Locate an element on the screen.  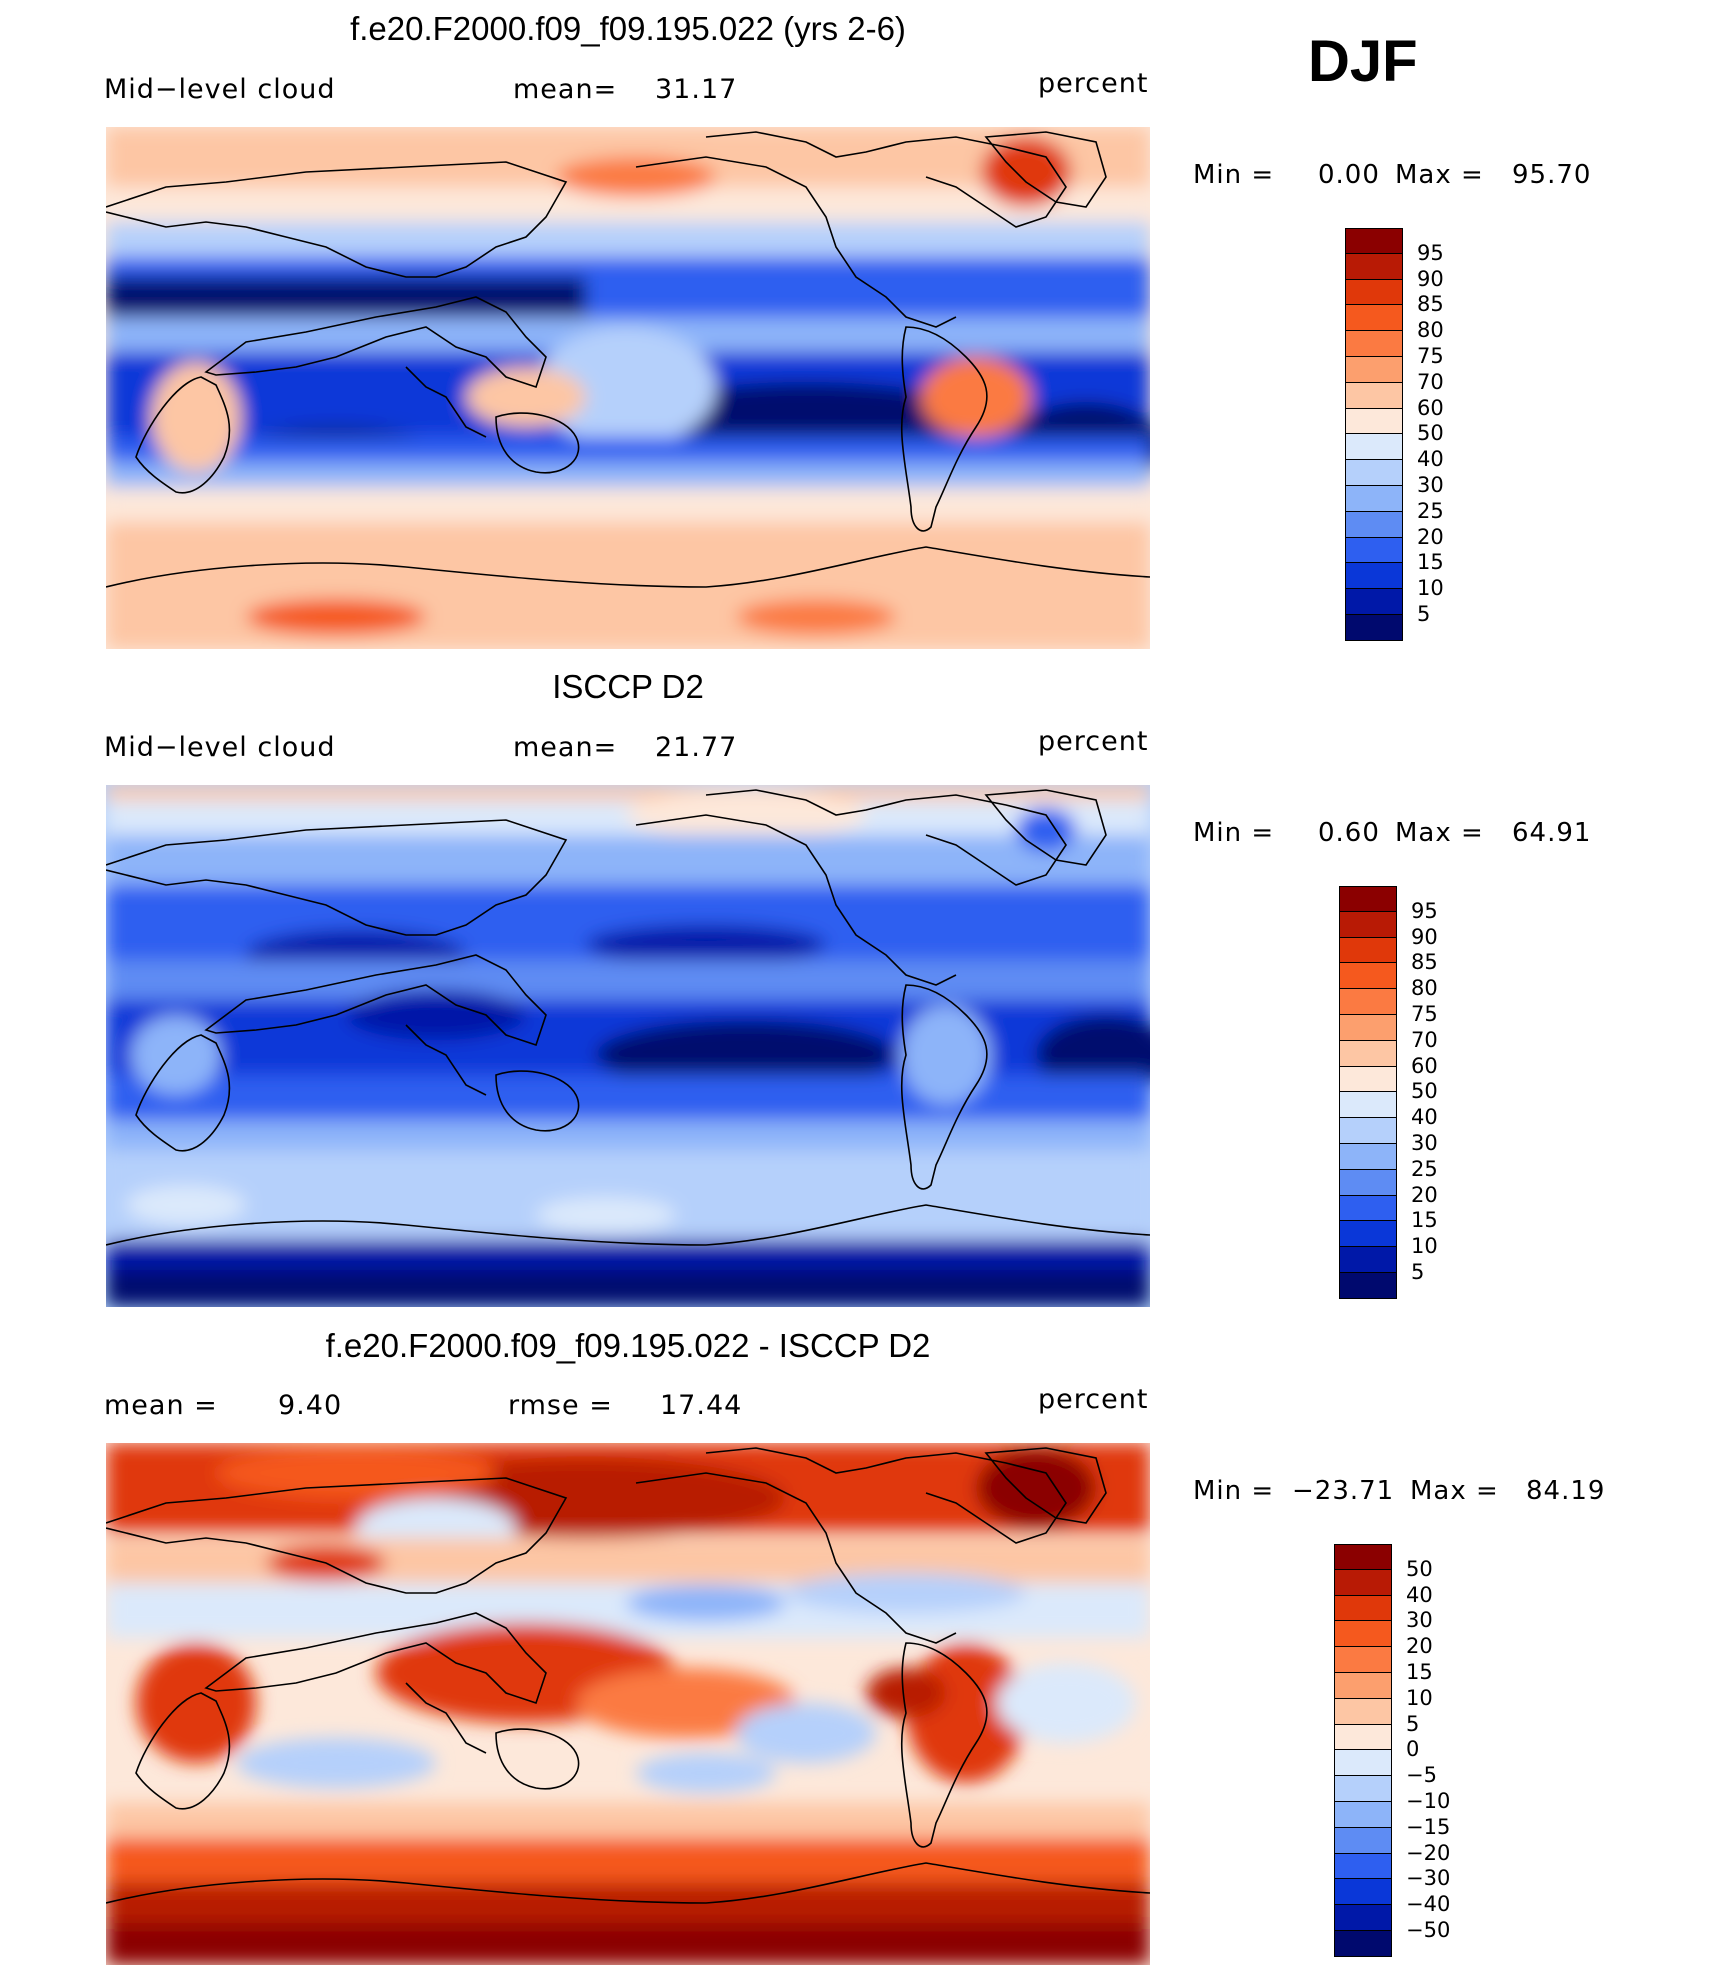
panel-1-max-value: 95.70 is located at coordinates (1552, 175).